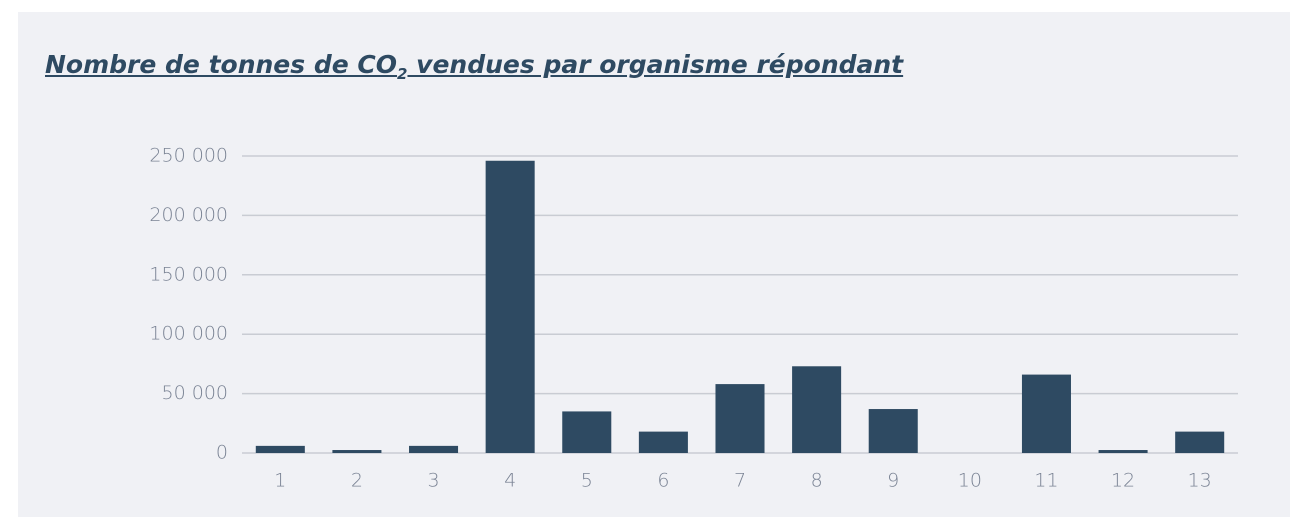 This screenshot has height=517, width=1291. What do you see at coordinates (221, 64) in the screenshot?
I see `title-part: Nombre de tonnes de CO` at bounding box center [221, 64].